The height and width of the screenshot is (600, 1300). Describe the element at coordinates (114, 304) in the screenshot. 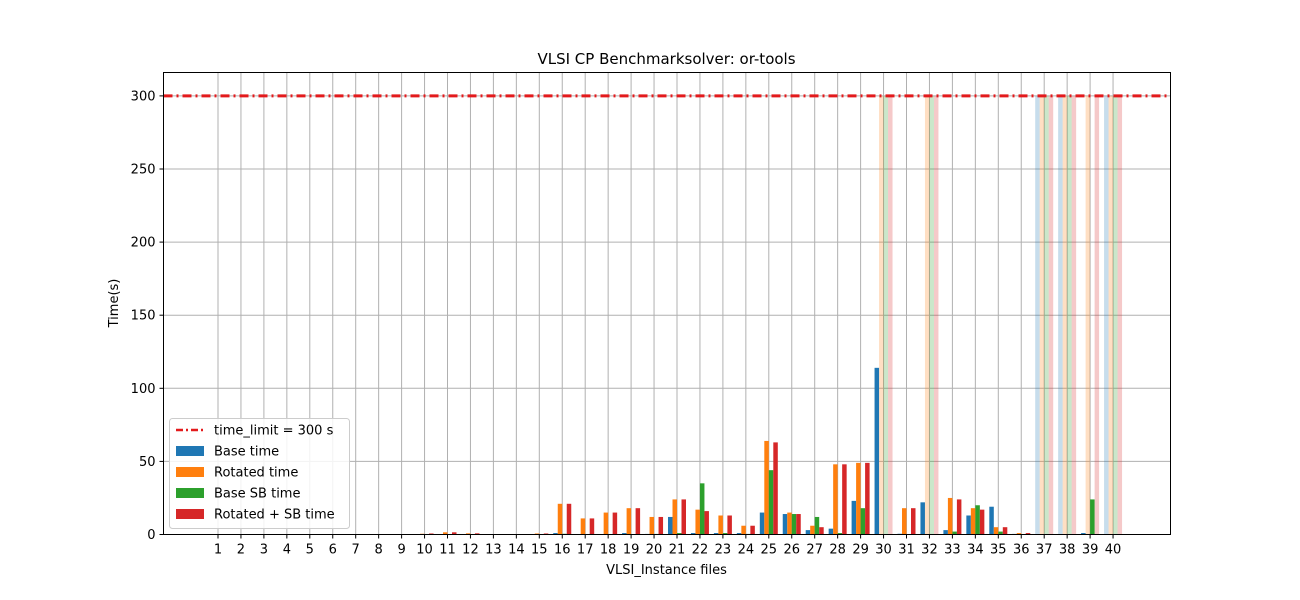

I see `y-axis-label: Time(s)` at that location.